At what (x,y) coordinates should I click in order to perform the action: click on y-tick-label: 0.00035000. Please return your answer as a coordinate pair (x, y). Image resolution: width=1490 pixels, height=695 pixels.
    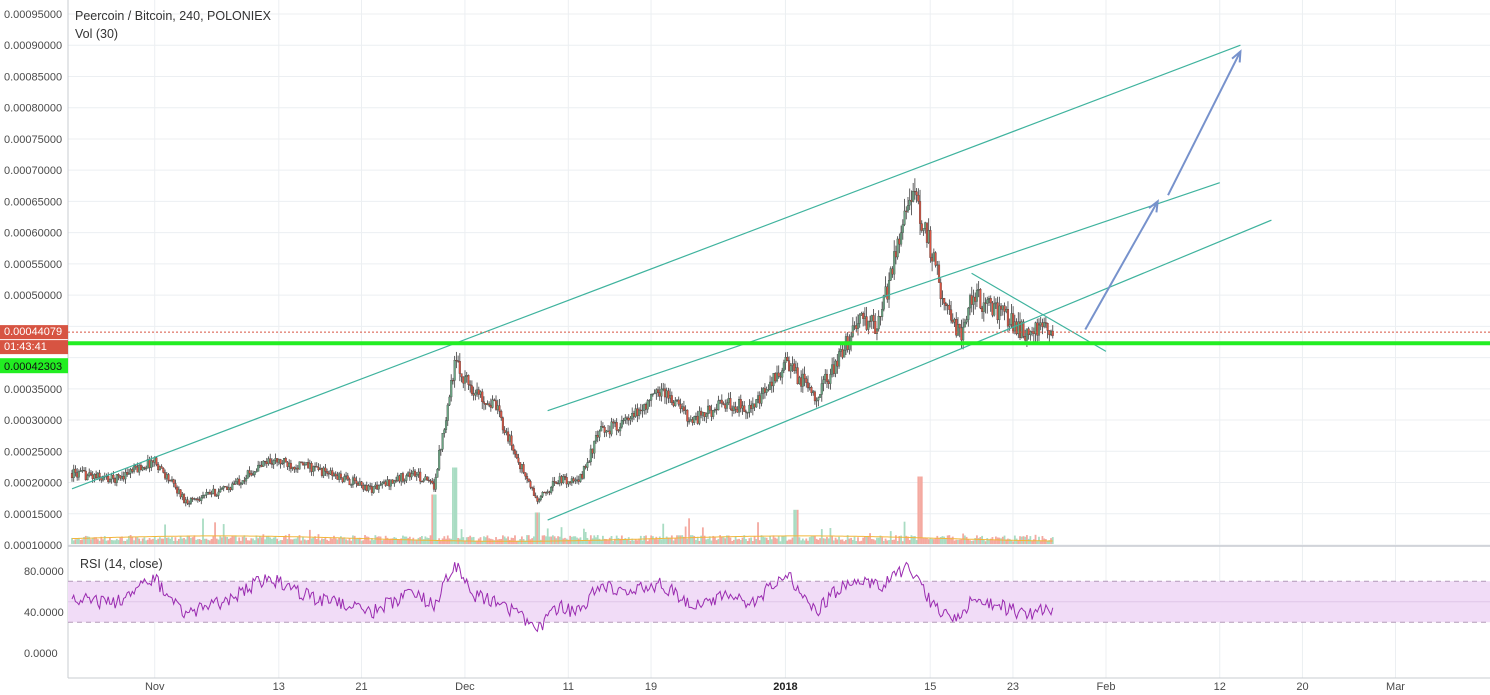
    Looking at the image, I should click on (33, 390).